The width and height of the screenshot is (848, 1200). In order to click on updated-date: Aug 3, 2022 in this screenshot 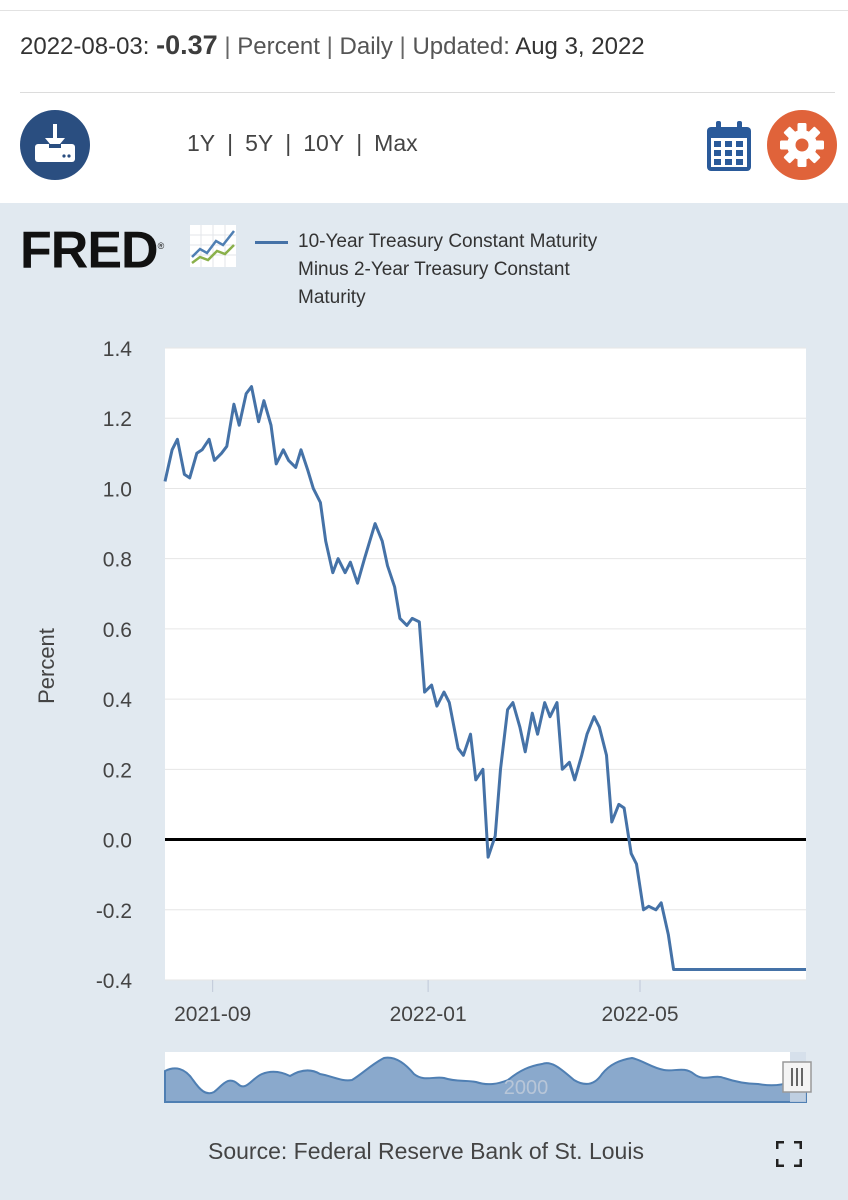, I will do `click(580, 46)`.